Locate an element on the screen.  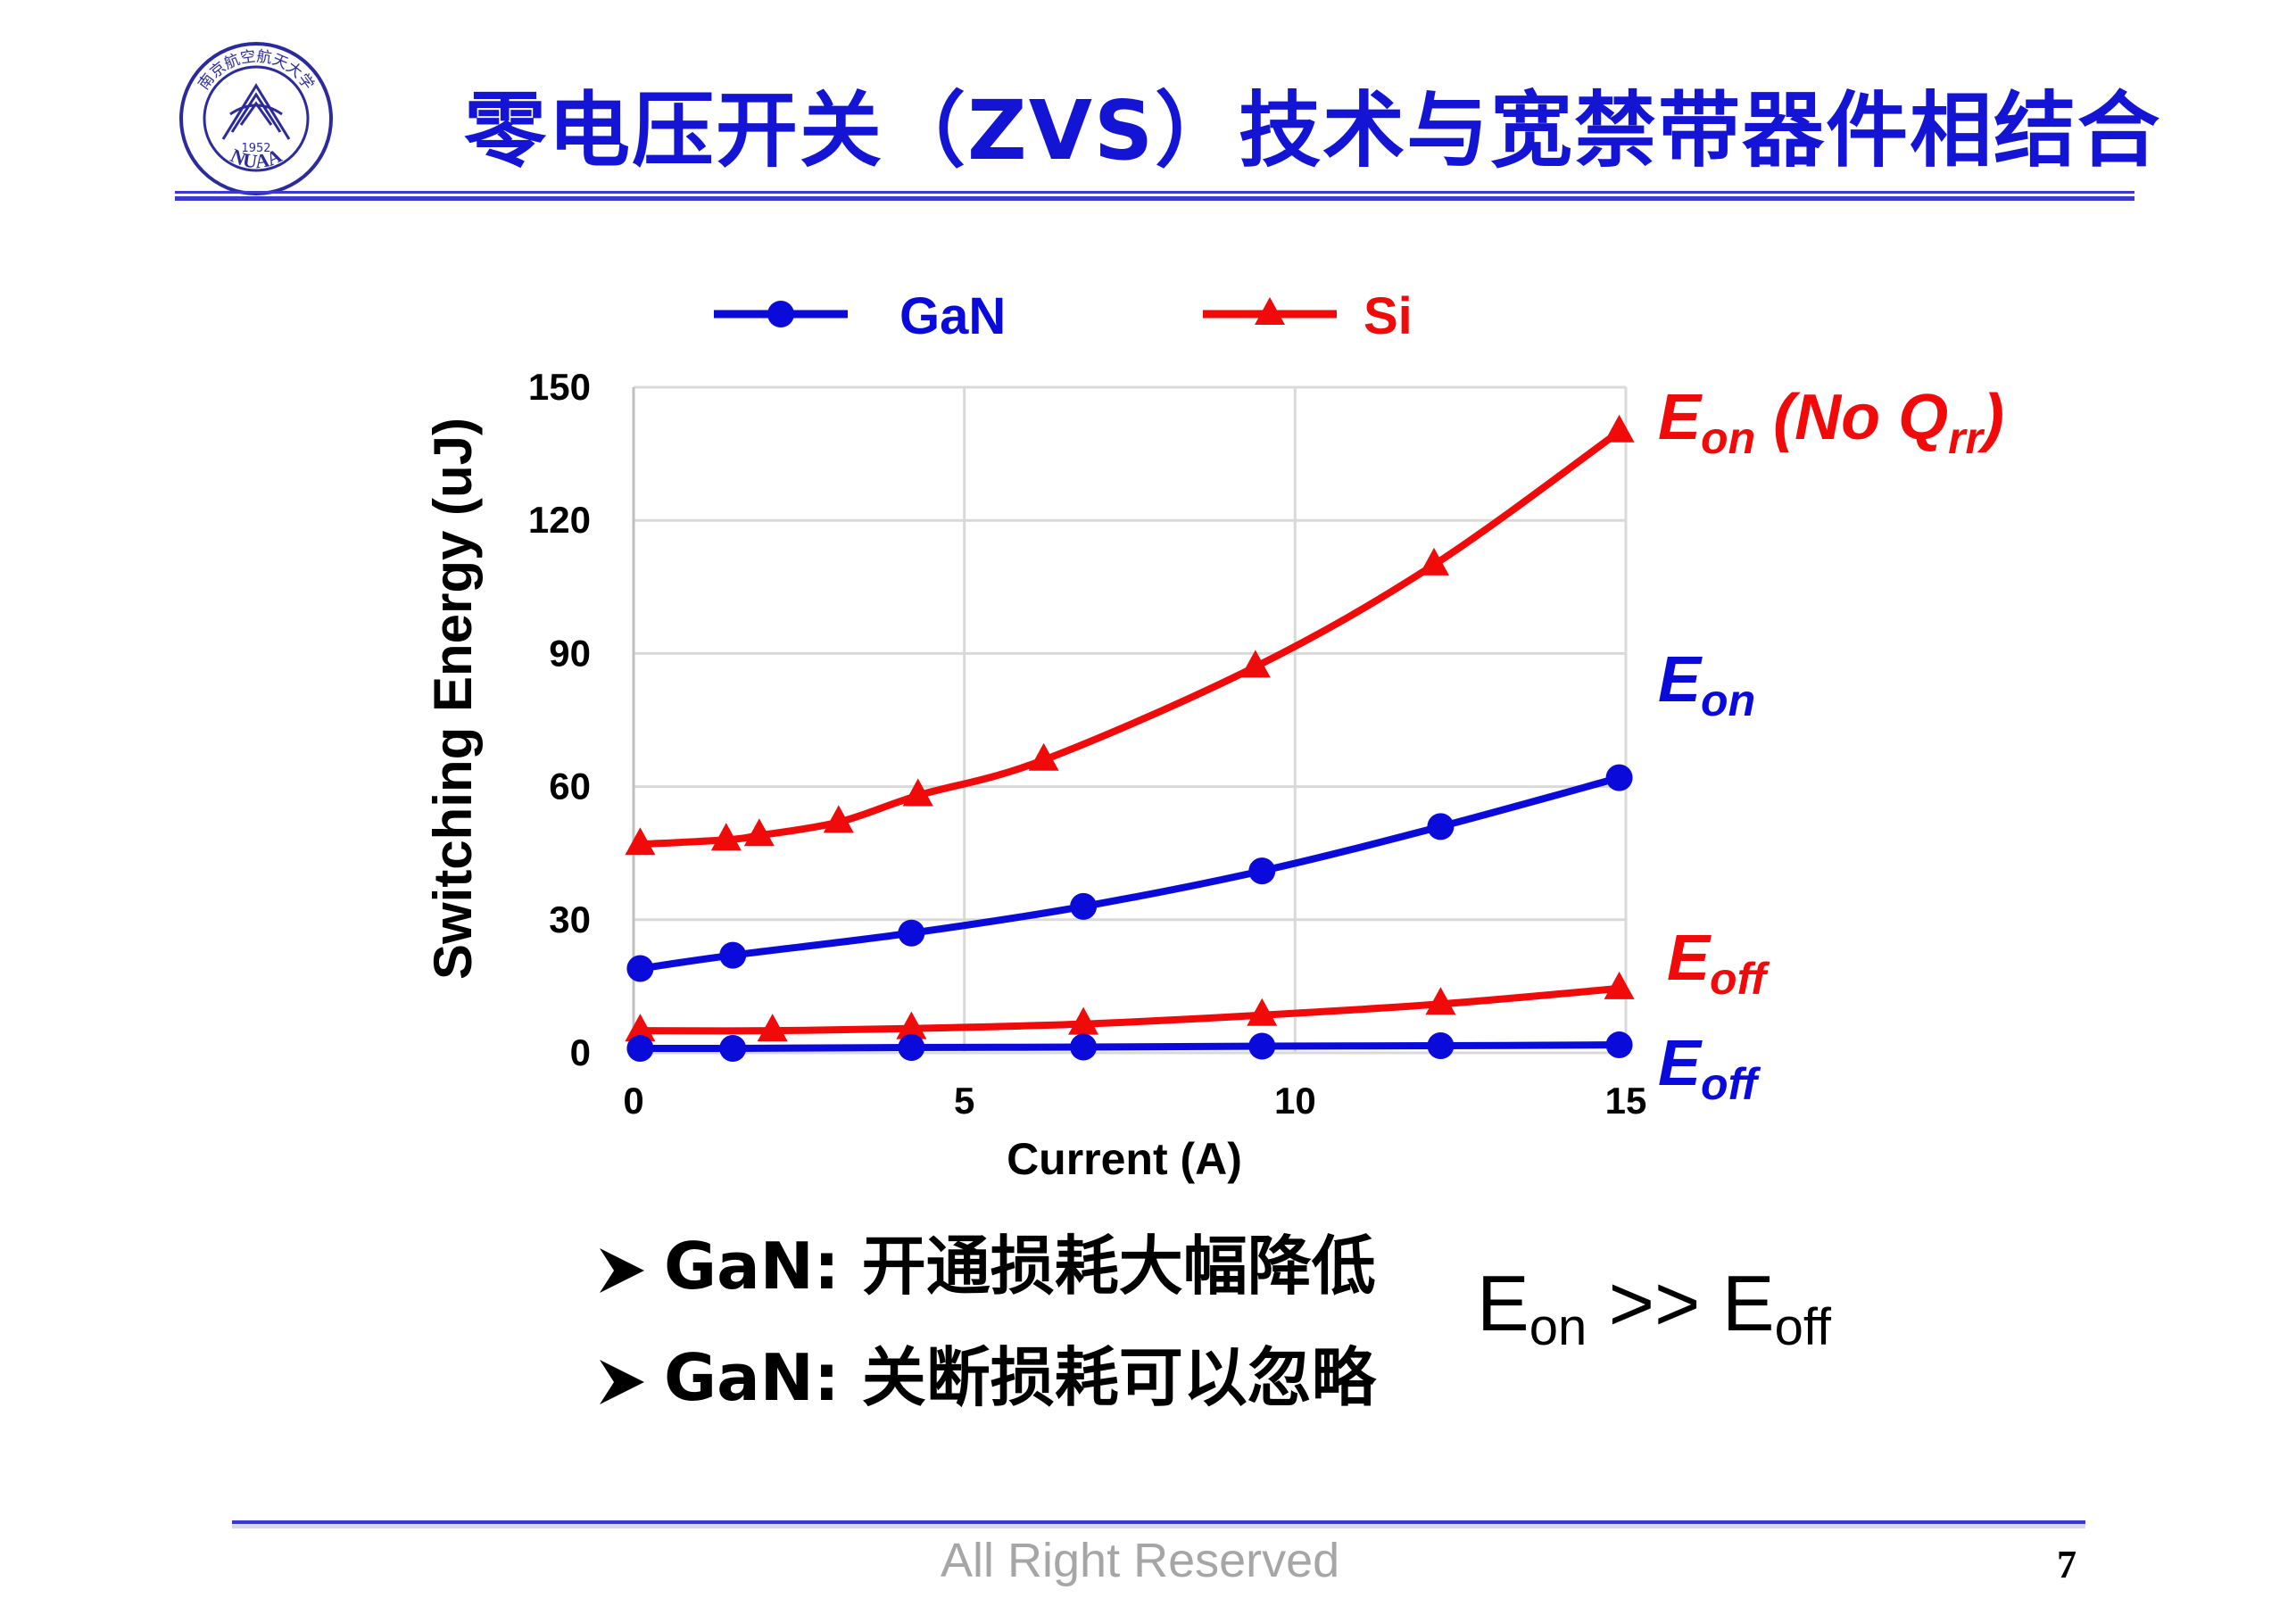
footer-text: All Right Reserved is located at coordinates (1140, 1560).